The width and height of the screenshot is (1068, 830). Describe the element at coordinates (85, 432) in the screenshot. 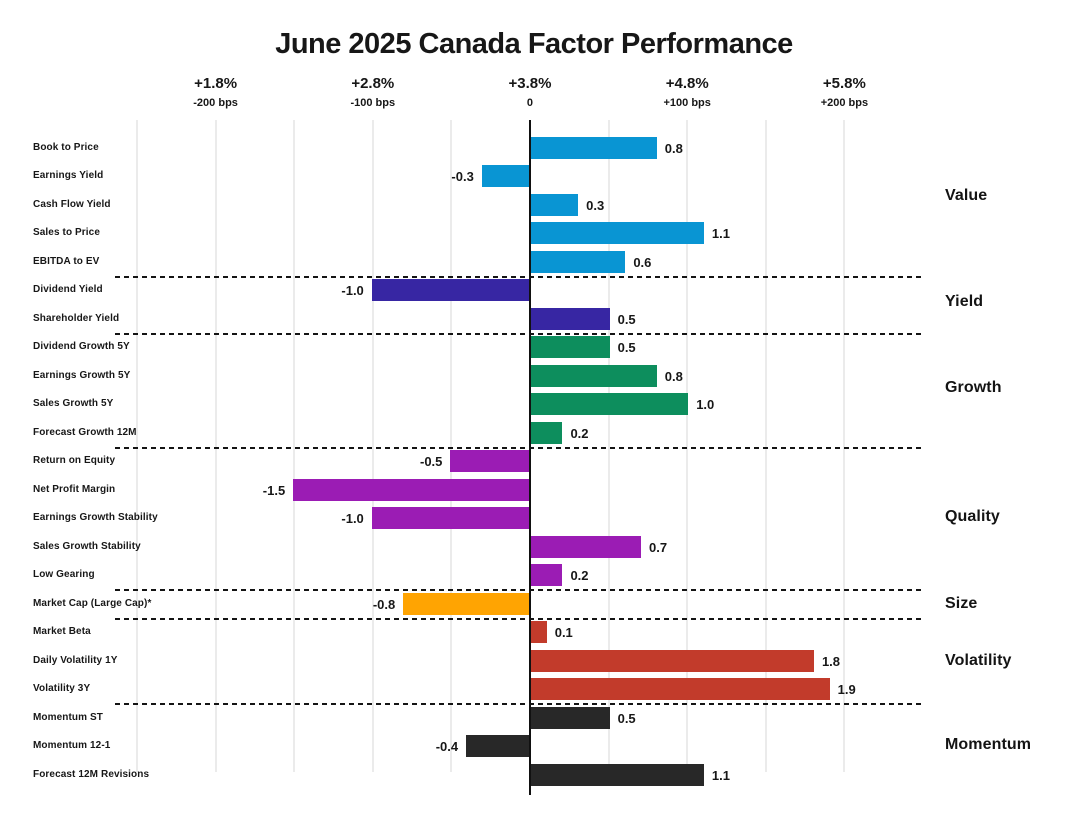

I see `factor-label: Forecast Growth 12M` at that location.